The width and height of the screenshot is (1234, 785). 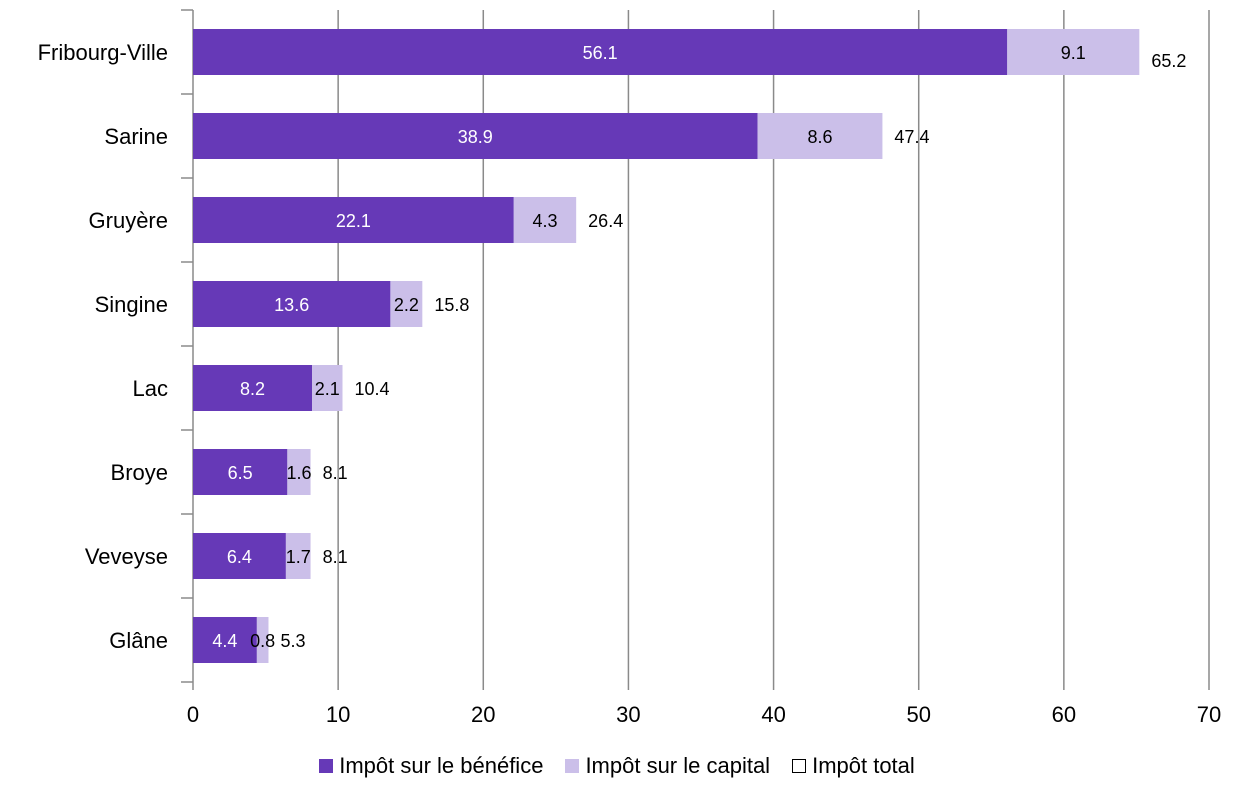 I want to click on data-label-benefice: 8.2, so click(x=252, y=389).